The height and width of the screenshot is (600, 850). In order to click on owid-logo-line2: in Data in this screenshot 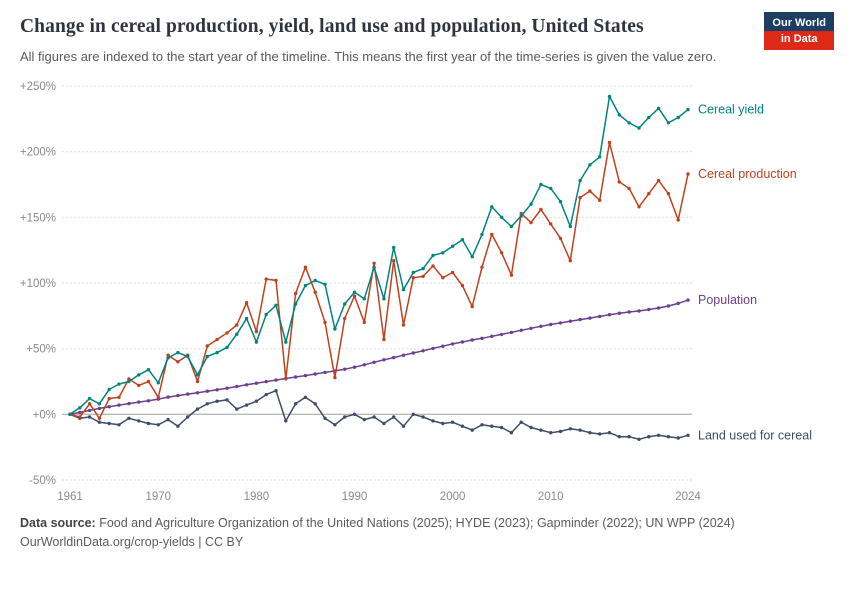, I will do `click(799, 40)`.